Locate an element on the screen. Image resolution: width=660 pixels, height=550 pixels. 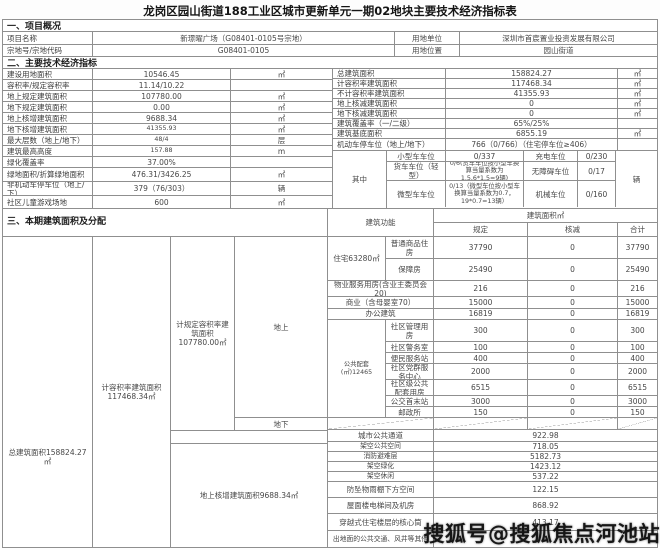
area-header-group: 建筑面积㎡ 规定 核减 合计 is located at coordinates (545, 222).